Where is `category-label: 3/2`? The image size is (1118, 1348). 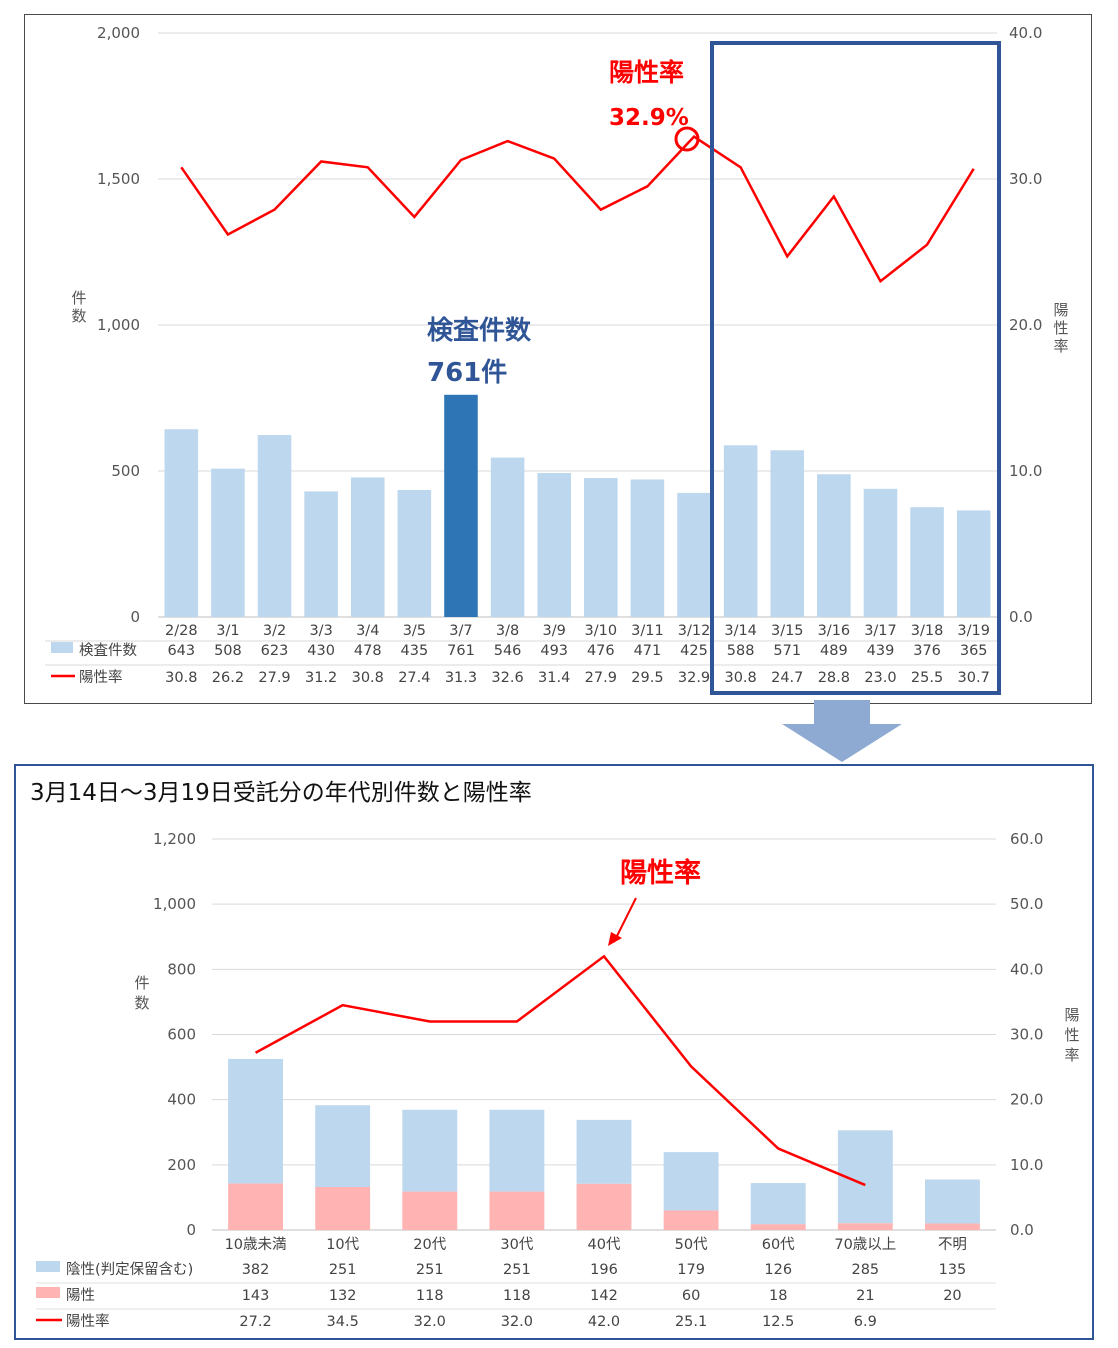
category-label: 3/2 is located at coordinates (274, 631).